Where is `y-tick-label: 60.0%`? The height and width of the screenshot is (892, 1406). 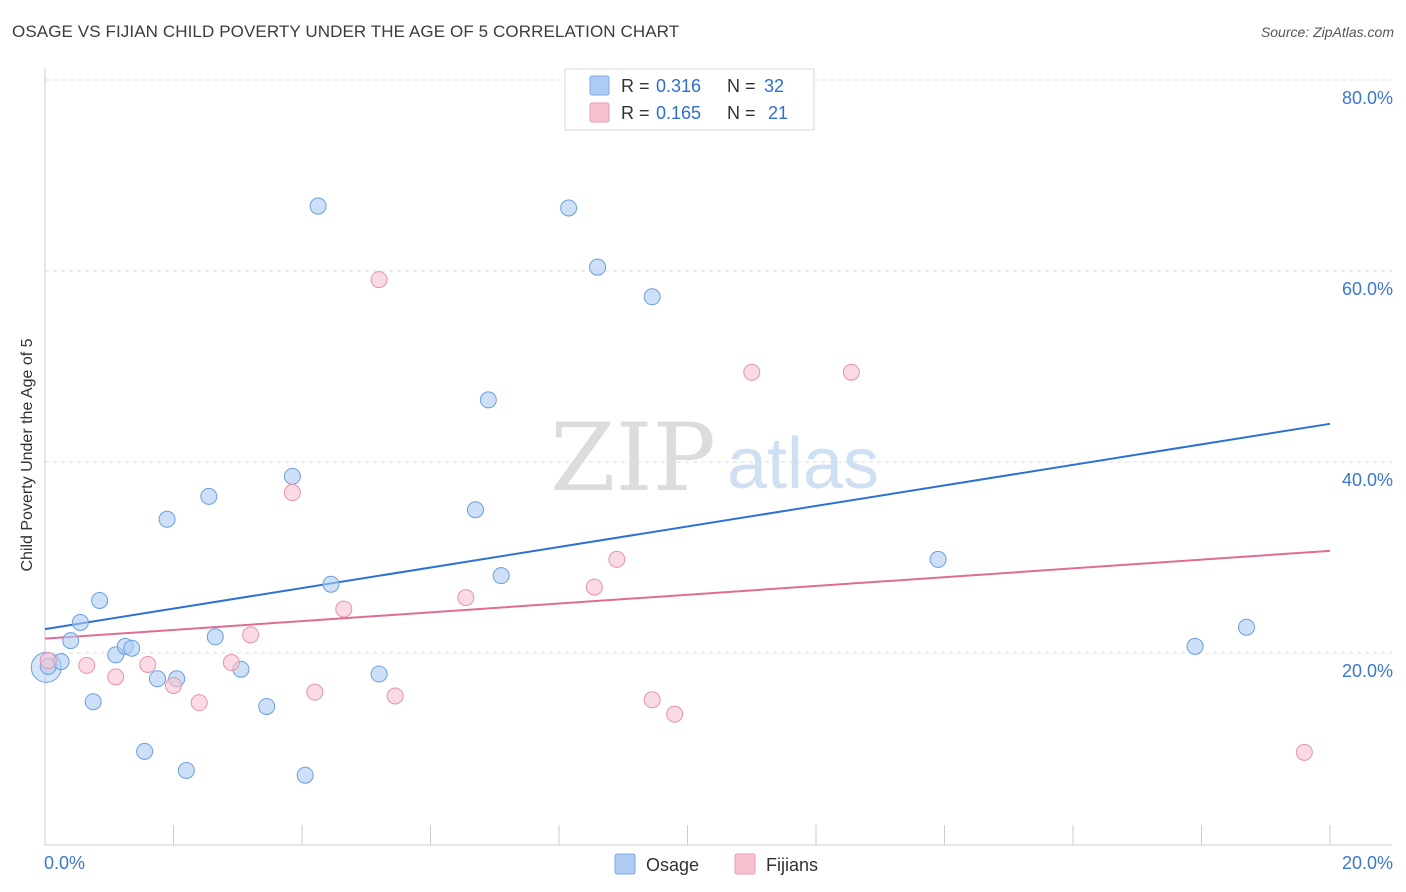
y-tick-label: 60.0% is located at coordinates (1367, 289).